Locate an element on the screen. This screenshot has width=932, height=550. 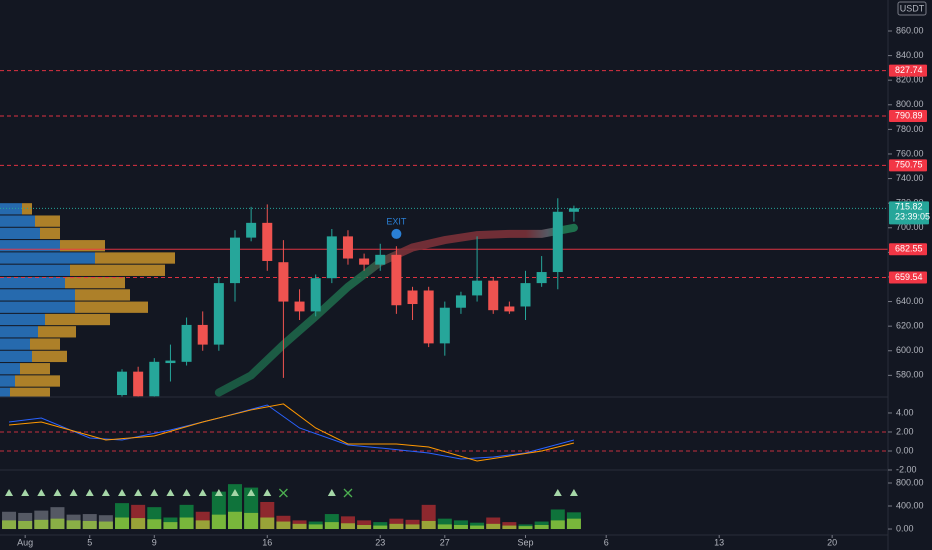
y-tick-label: 400.00 is located at coordinates (910, 505).